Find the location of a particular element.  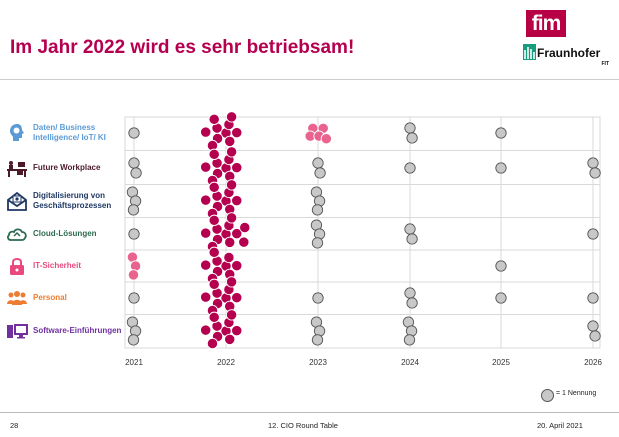

footer-divider is located at coordinates (309, 412).